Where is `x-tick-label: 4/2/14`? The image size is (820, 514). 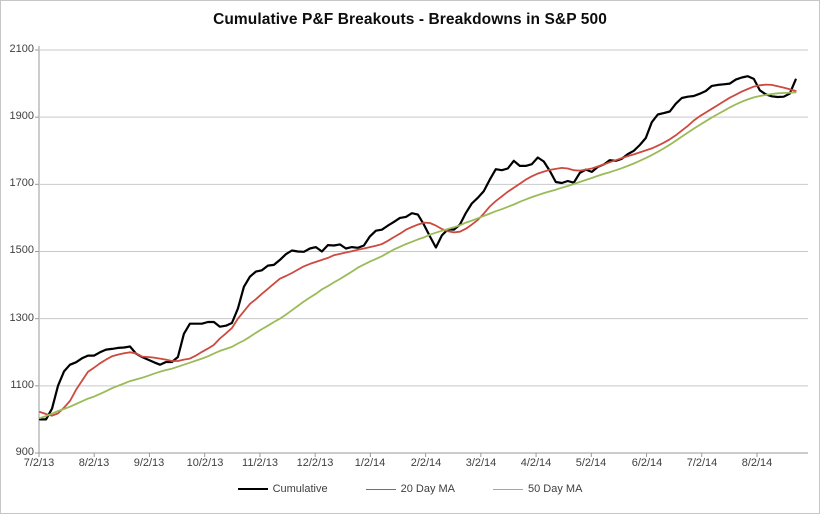 x-tick-label: 4/2/14 is located at coordinates (536, 463).